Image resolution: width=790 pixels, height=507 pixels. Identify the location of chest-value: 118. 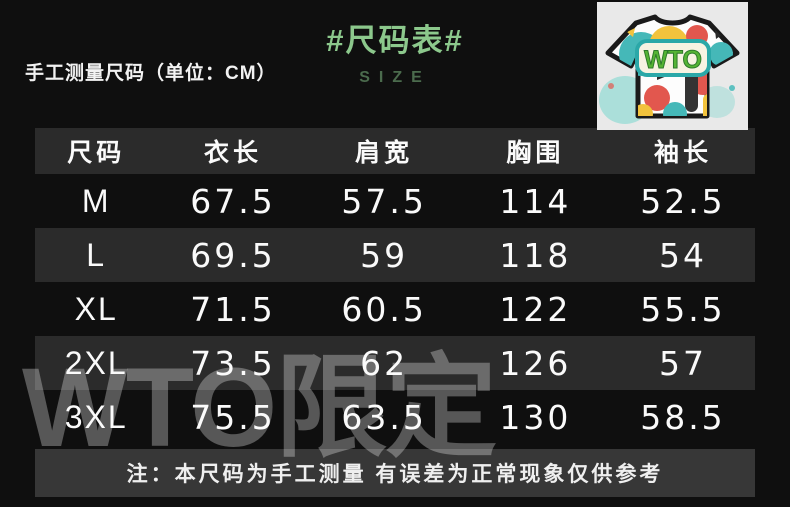
(535, 255).